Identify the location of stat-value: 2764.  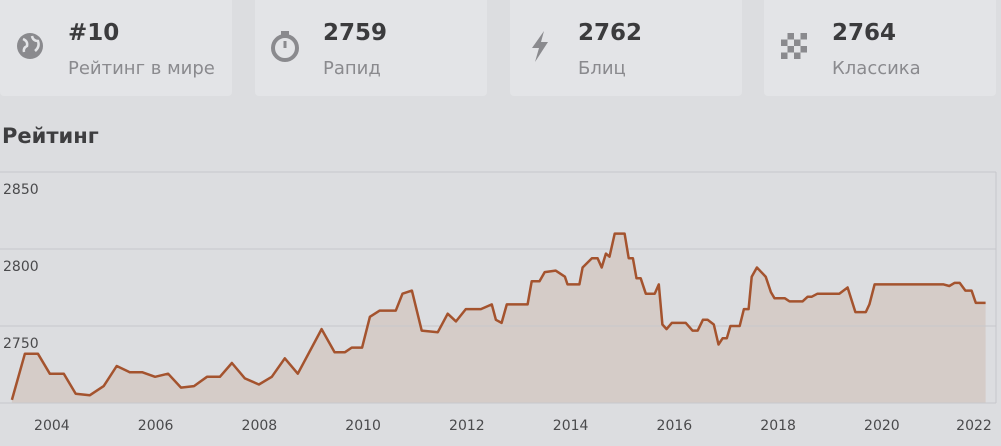
(864, 33).